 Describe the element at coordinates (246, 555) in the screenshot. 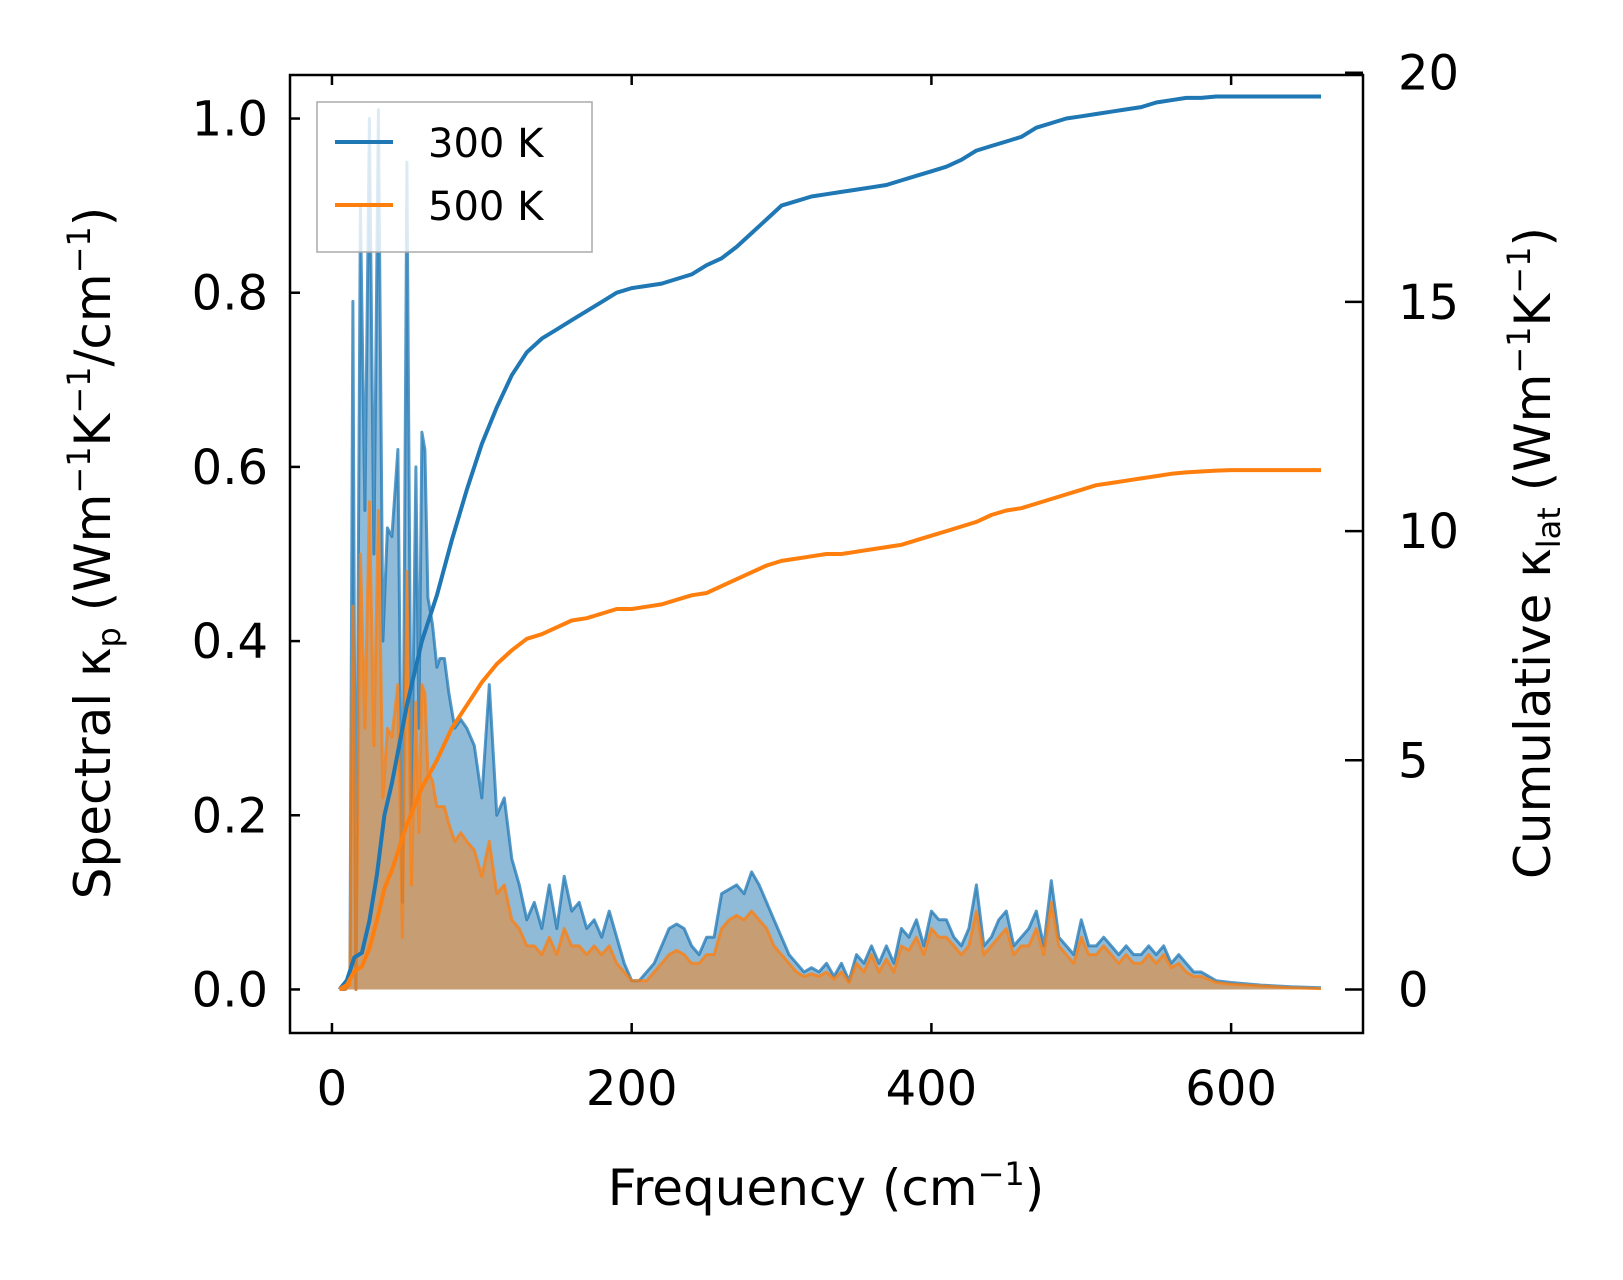

I see `y-left-axis-ticks: 0.0 0.2 0.4 0.6 0.8 1.0` at that location.